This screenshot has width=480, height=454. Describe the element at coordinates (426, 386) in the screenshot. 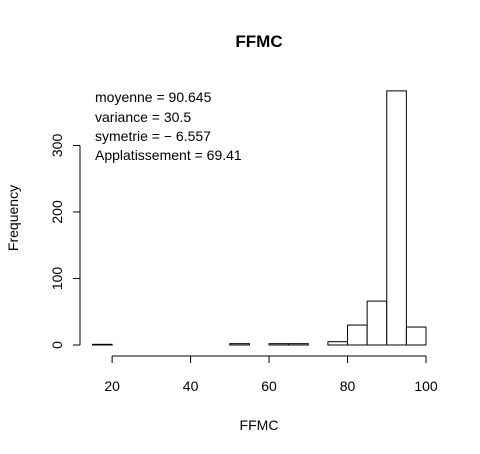

I see `x-tick-label: 100` at that location.